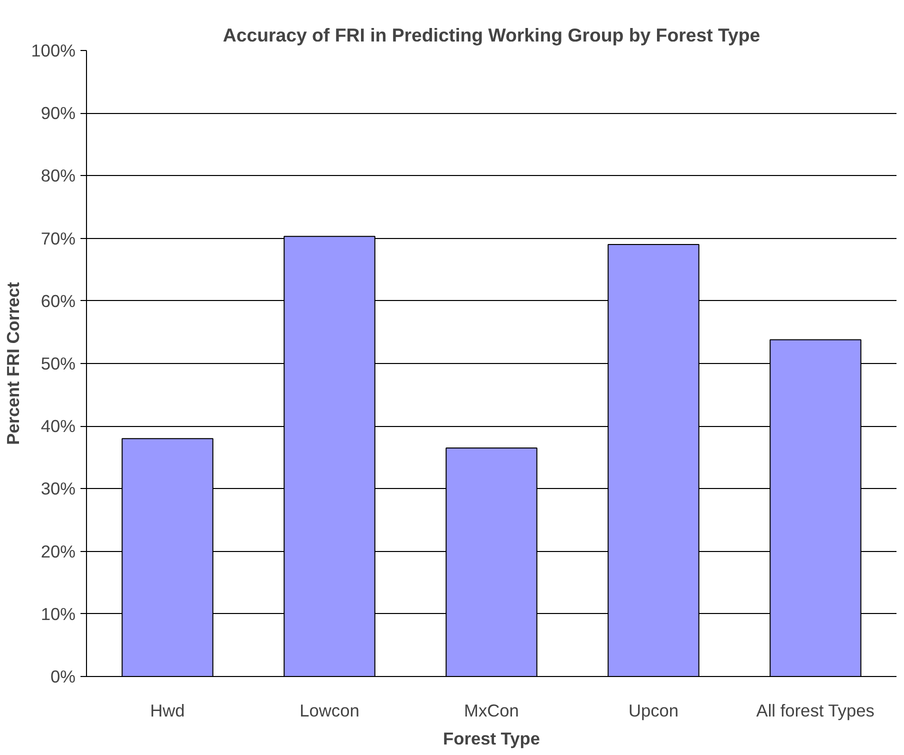  I want to click on y-tick-label: 30%, so click(58, 488).